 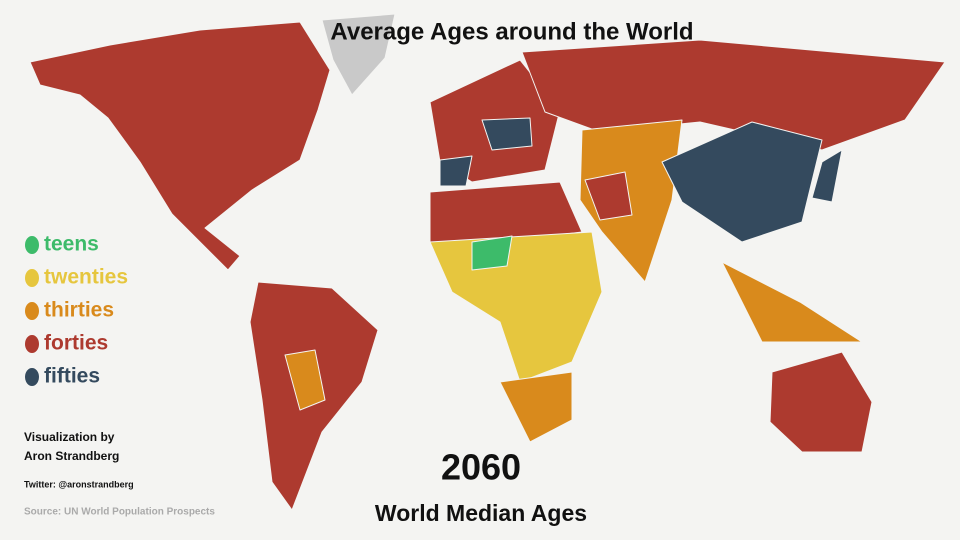 I want to click on legend-label: teens, so click(x=71, y=244).